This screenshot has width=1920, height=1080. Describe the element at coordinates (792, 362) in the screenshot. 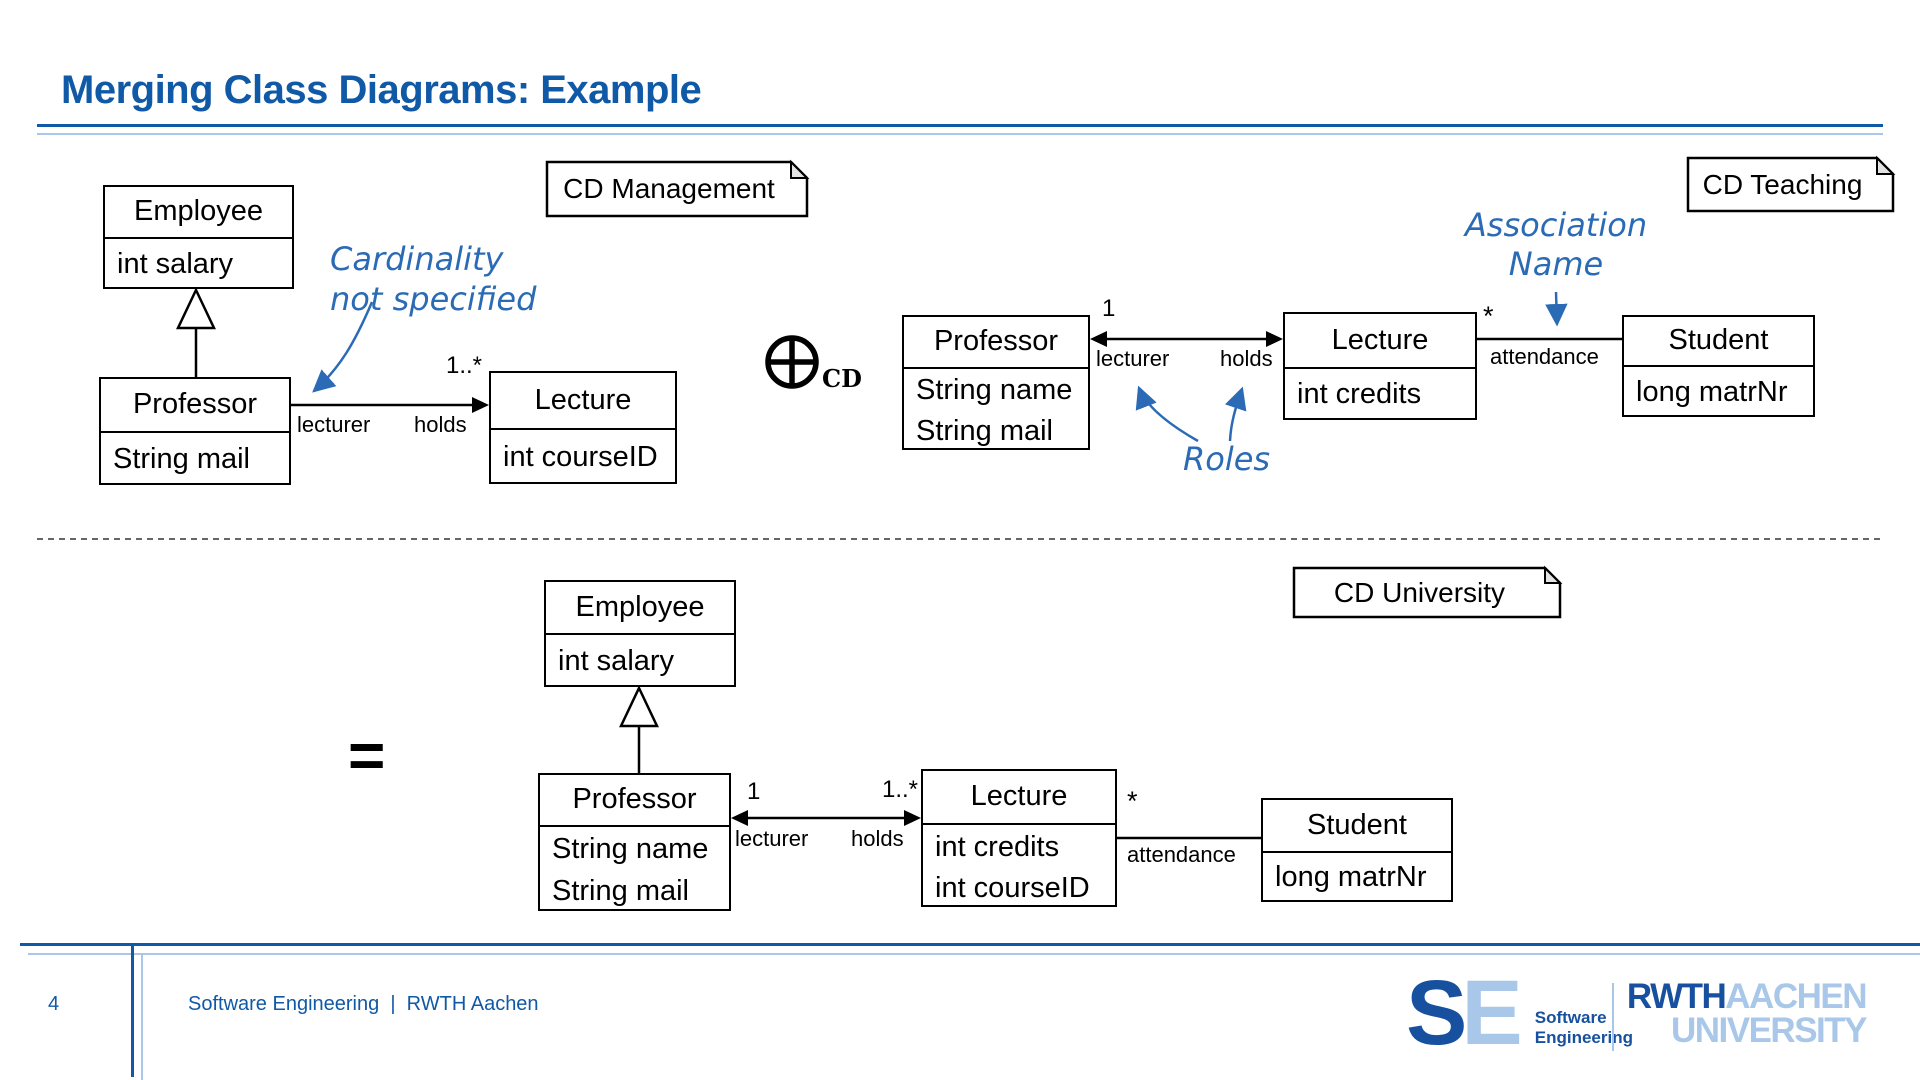

I see `merge-operator-icon` at that location.